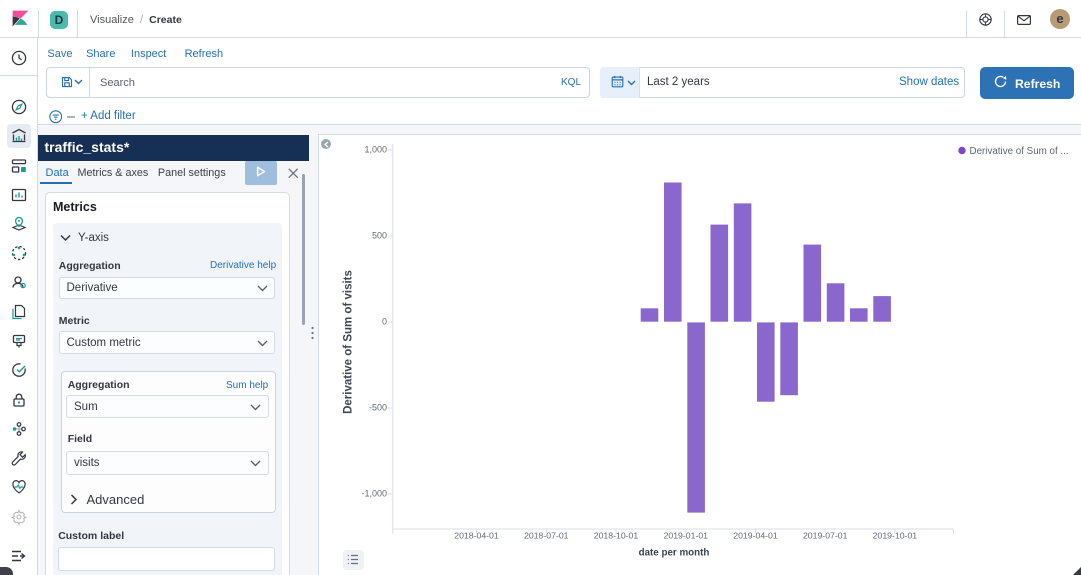 This screenshot has height=575, width=1081. I want to click on svg-text: 2019-10-01, so click(895, 536).